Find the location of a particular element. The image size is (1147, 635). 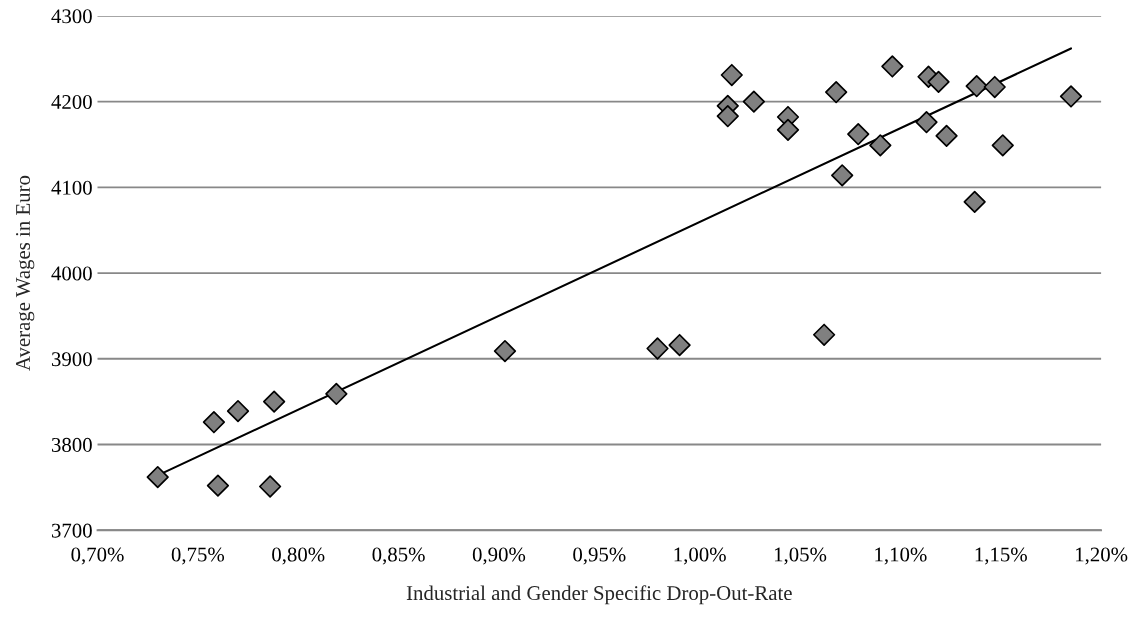

x-tick-label: 0,75% is located at coordinates (198, 556).